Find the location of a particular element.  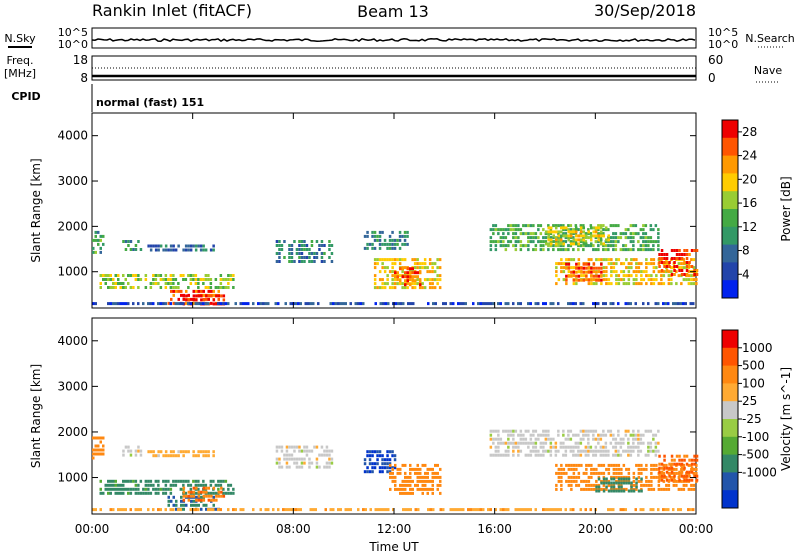

velocity-colorbar-swatch is located at coordinates (730, 392).